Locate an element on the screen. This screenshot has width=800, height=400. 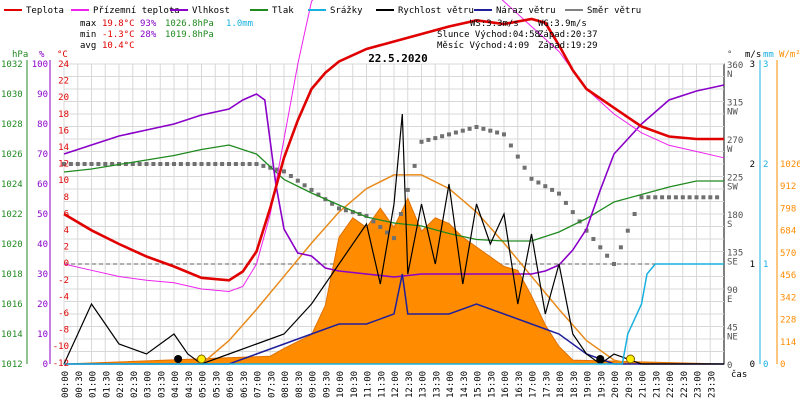
celsius-tick-label: 12 is located at coordinates (63, 165).